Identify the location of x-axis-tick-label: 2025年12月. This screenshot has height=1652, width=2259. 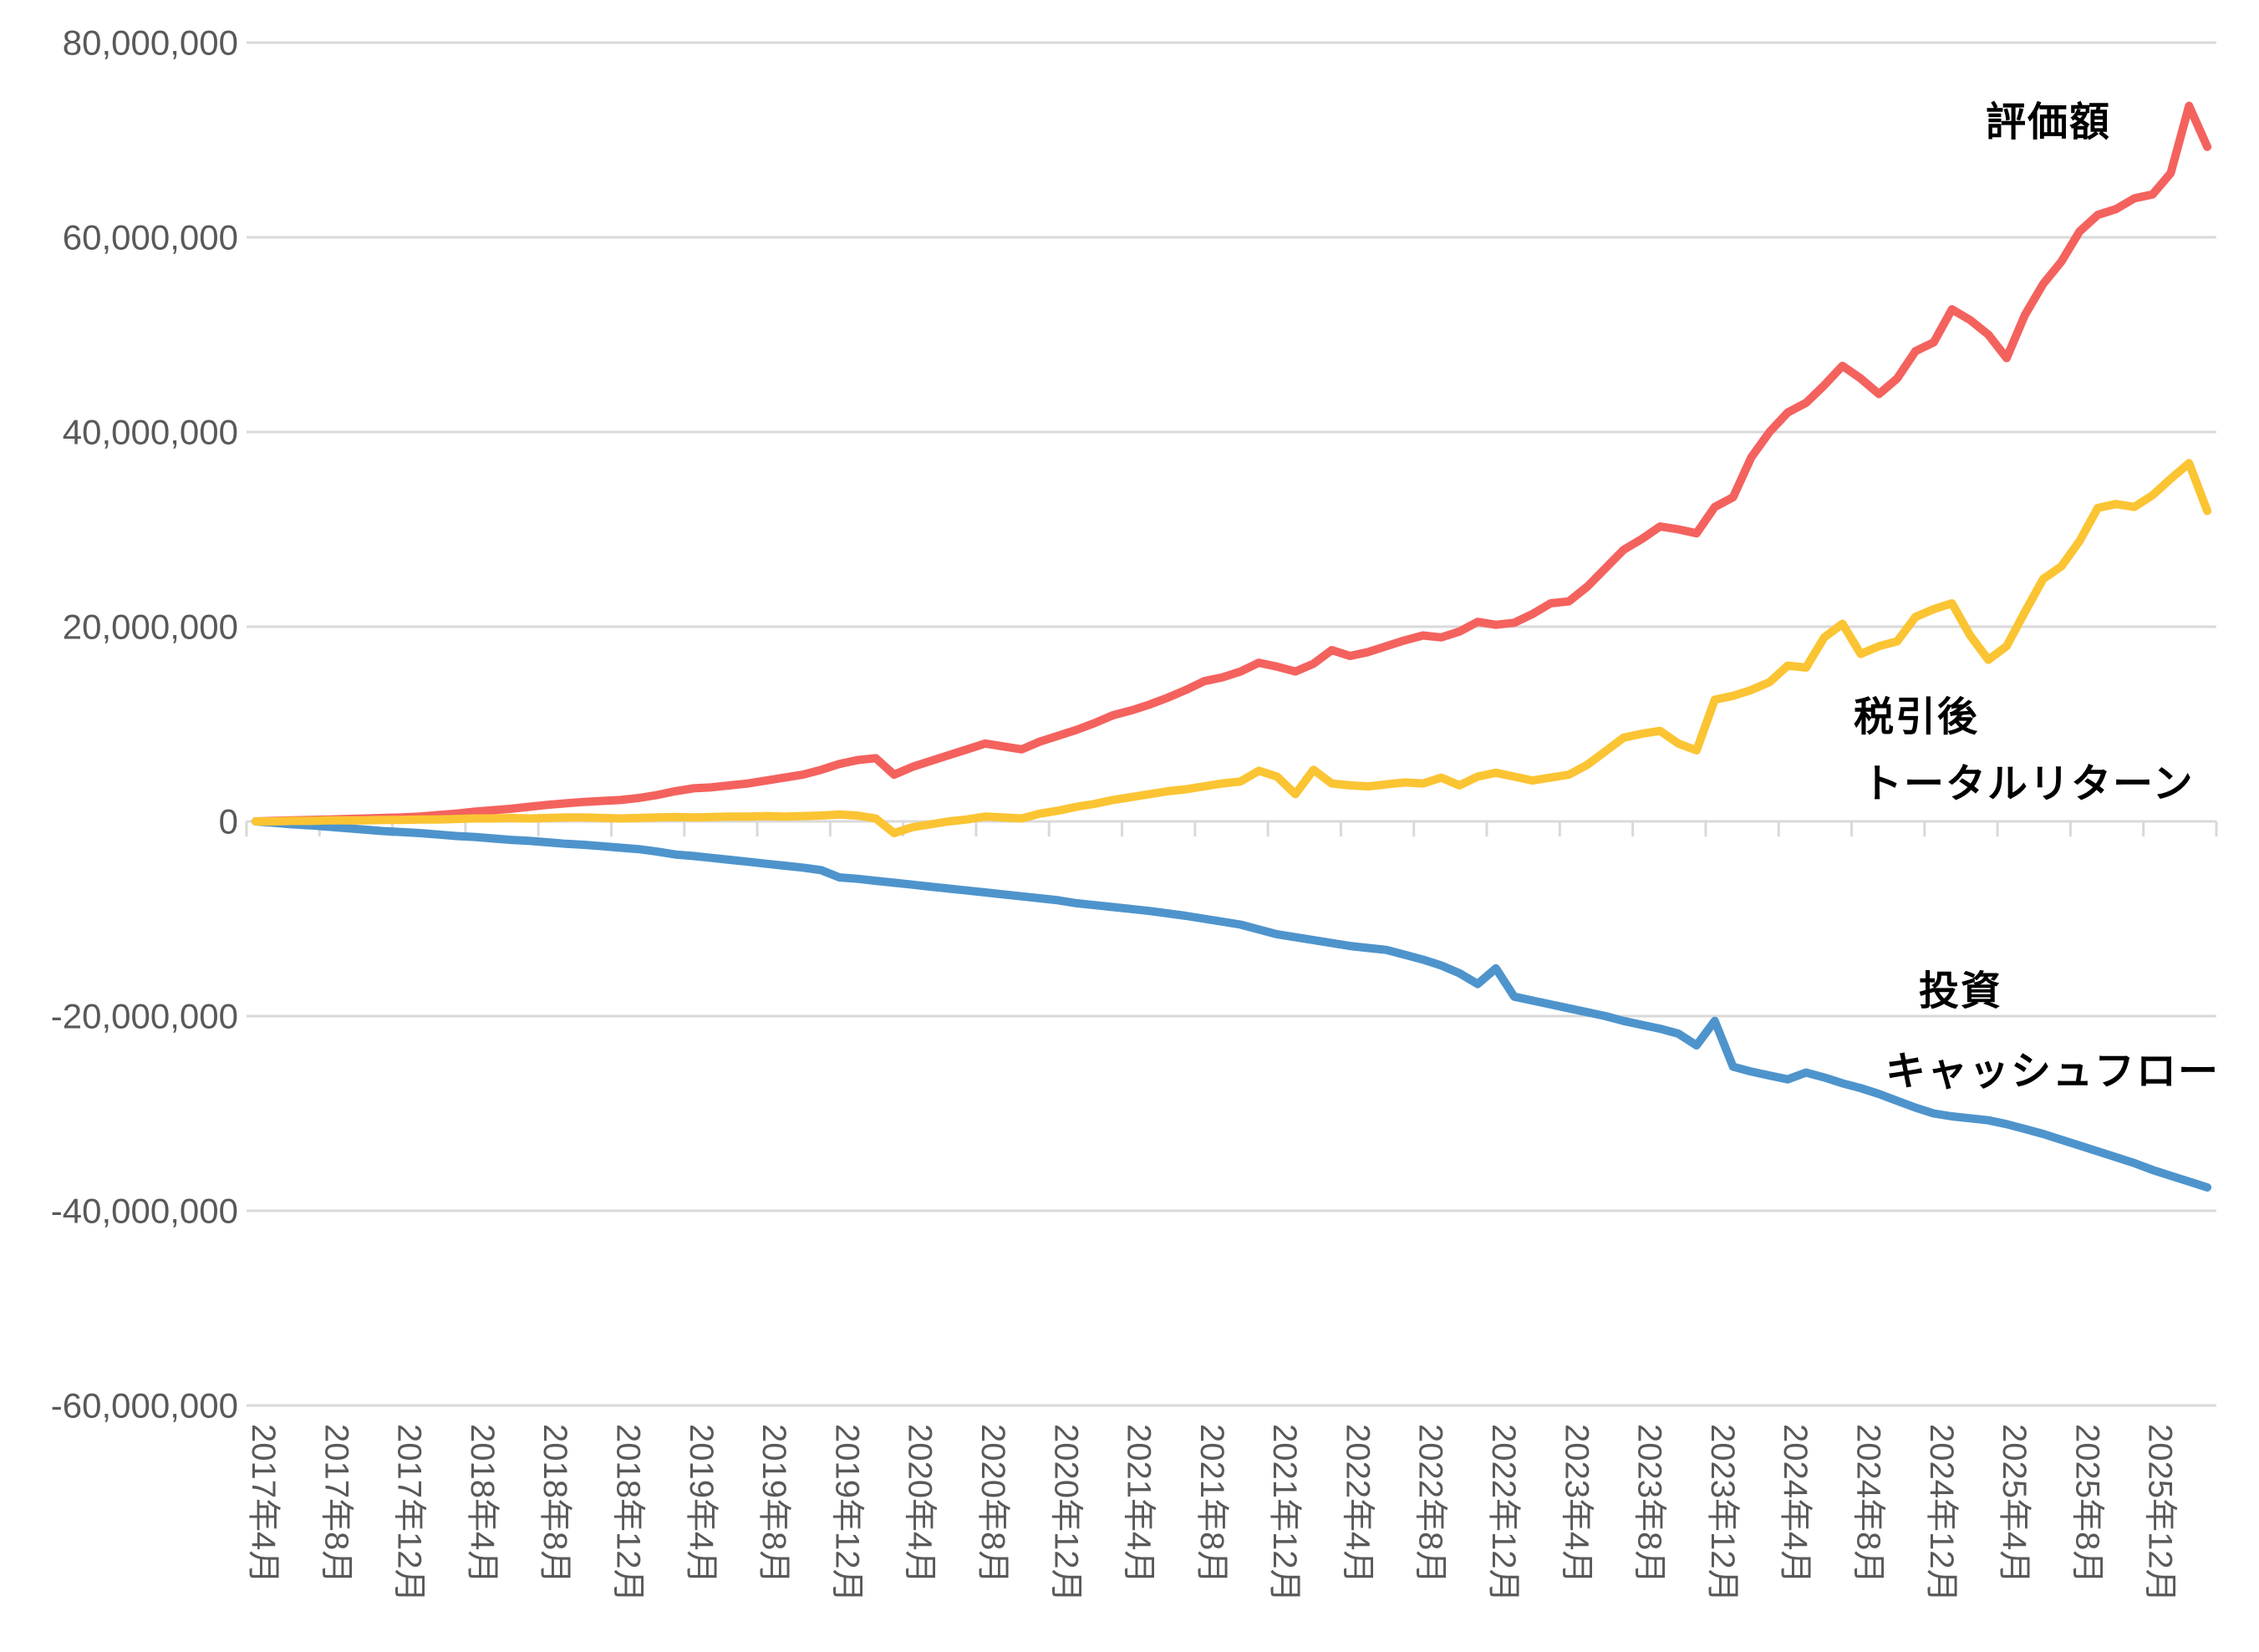
(2160, 1513).